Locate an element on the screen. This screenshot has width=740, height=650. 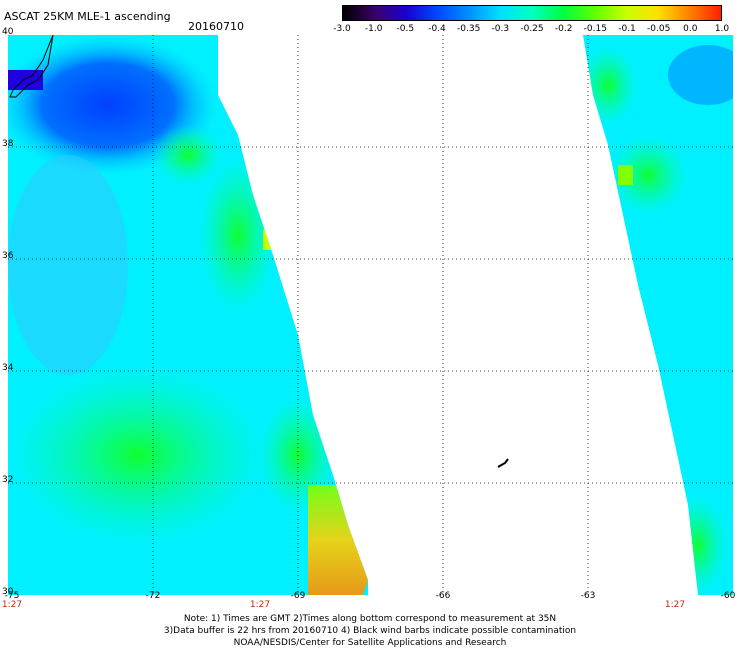
colorbar is located at coordinates (532, 13).